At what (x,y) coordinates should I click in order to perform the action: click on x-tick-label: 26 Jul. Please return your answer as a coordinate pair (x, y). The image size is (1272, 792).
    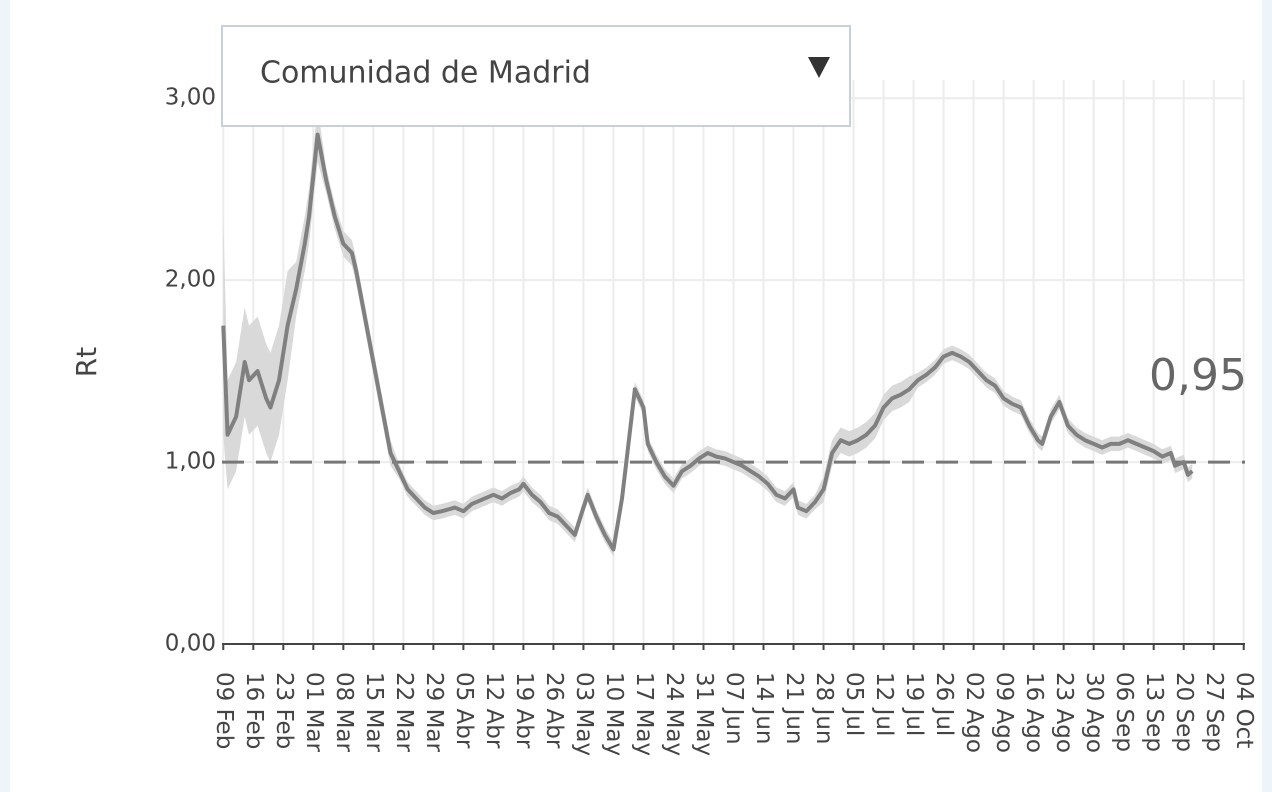
    Looking at the image, I should click on (944, 704).